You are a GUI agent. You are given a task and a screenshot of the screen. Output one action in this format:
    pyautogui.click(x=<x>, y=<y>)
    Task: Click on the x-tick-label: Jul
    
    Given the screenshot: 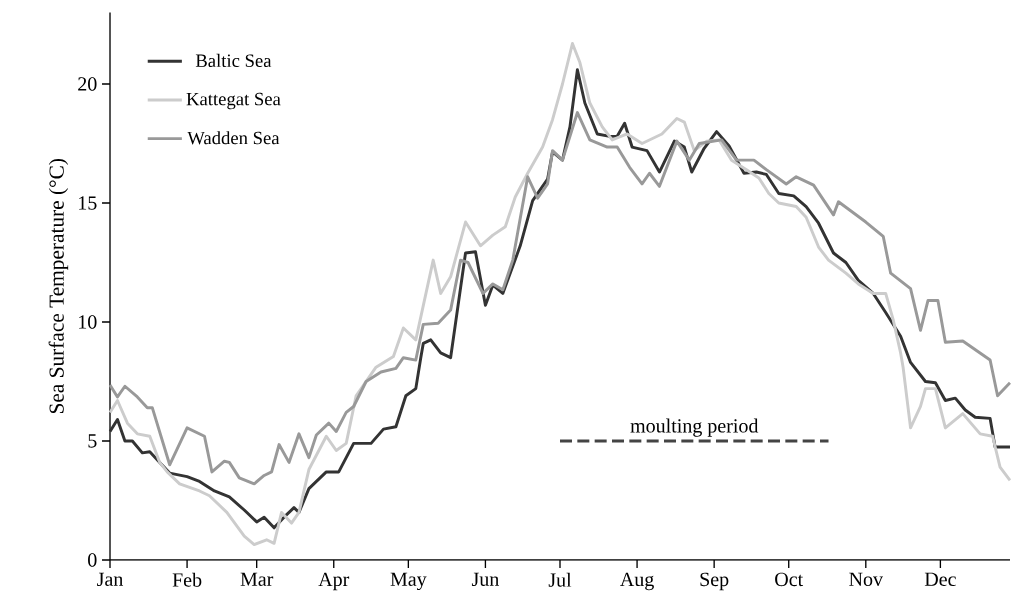 What is the action you would take?
    pyautogui.click(x=560, y=579)
    